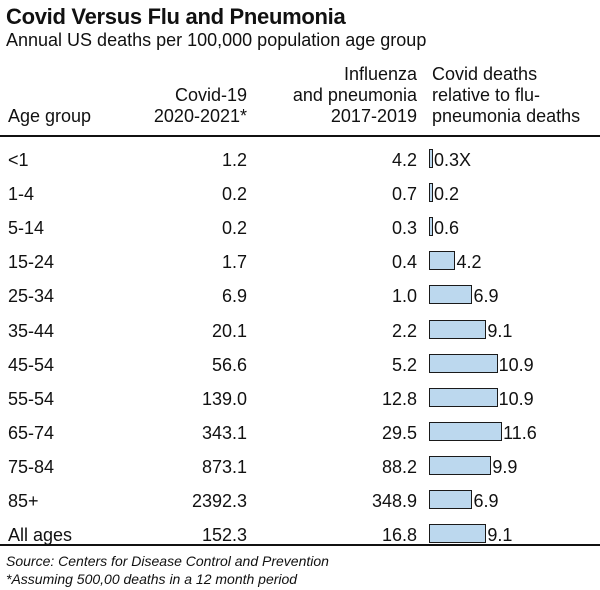 This screenshot has width=600, height=590. What do you see at coordinates (219, 501) in the screenshot?
I see `covid-rate-cell: 2392.3` at bounding box center [219, 501].